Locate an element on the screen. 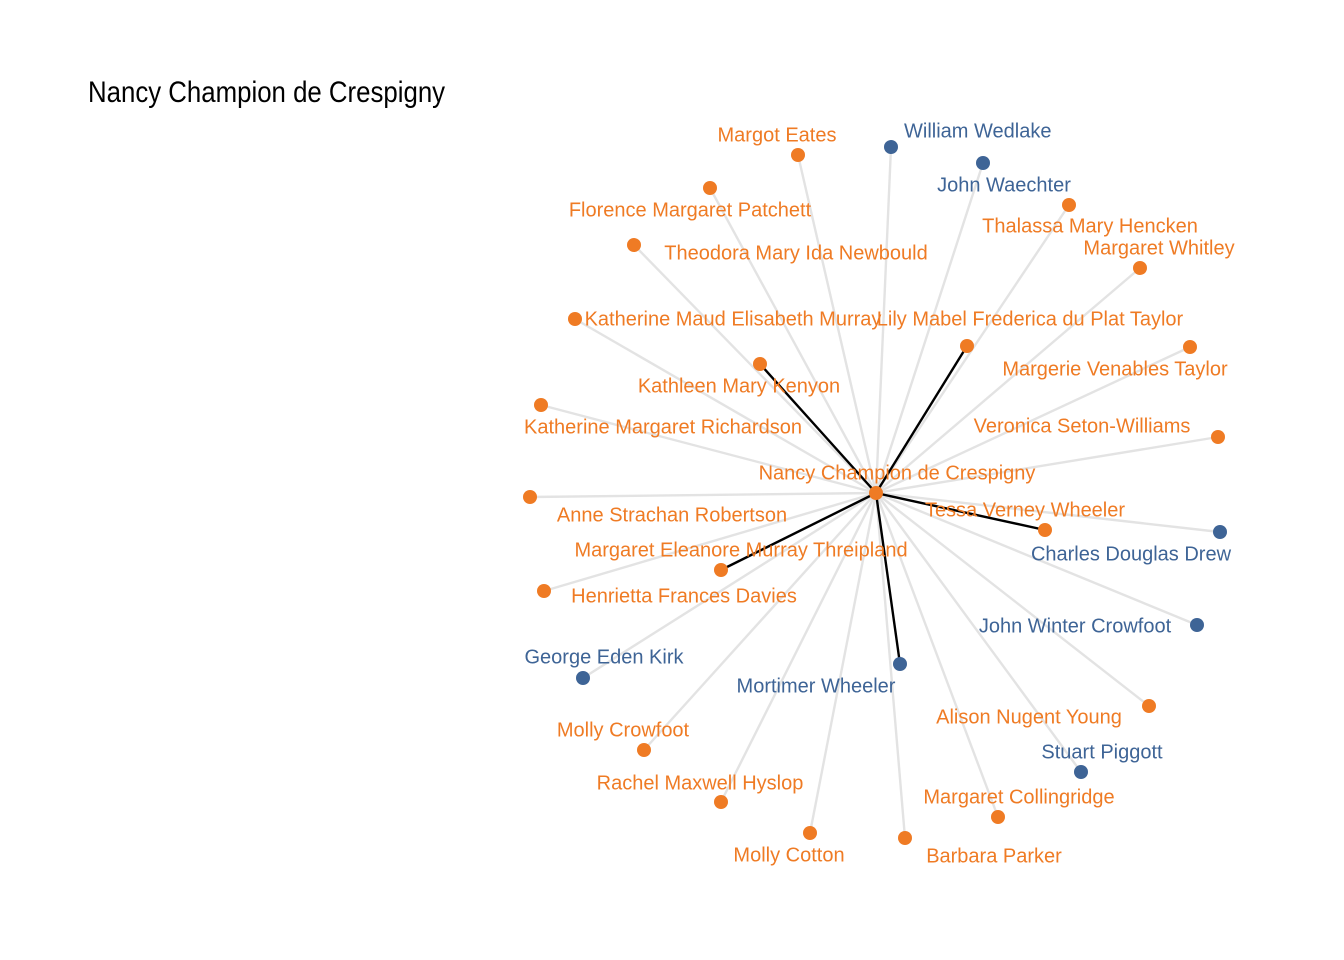 This screenshot has height=960, width=1344. label-margot-eates: Margot Eates is located at coordinates (777, 135).